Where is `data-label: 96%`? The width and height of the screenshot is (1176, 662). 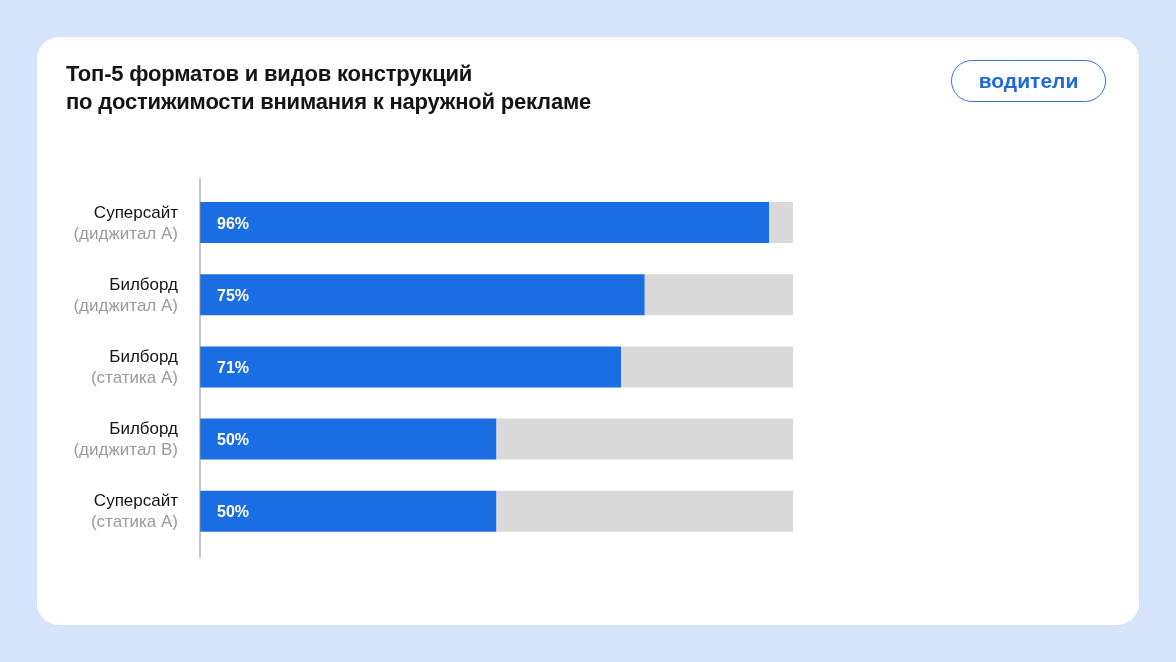
data-label: 96% is located at coordinates (233, 223).